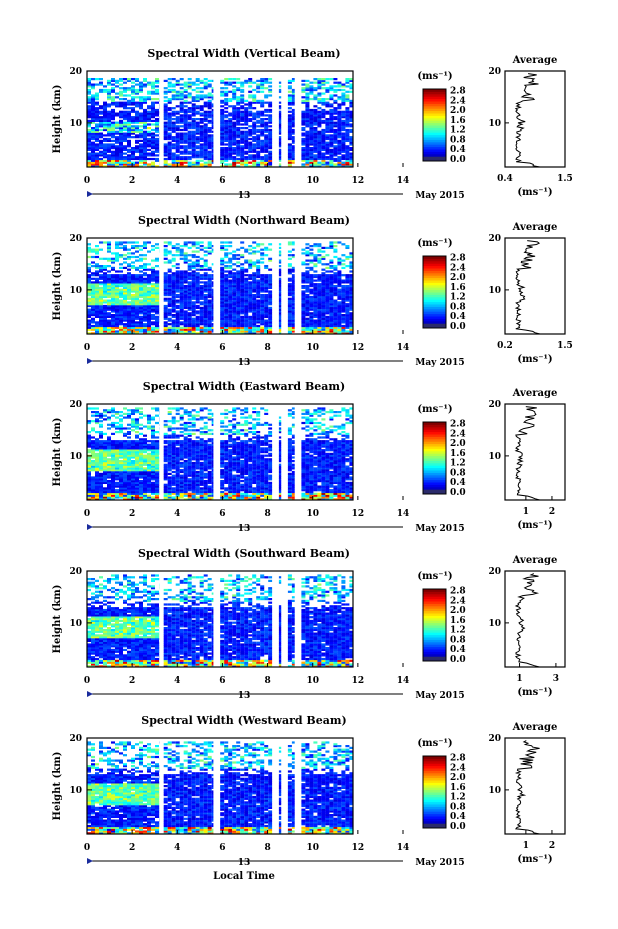  Describe the element at coordinates (434, 289) in the screenshot. I see `colorbar-step` at that location.